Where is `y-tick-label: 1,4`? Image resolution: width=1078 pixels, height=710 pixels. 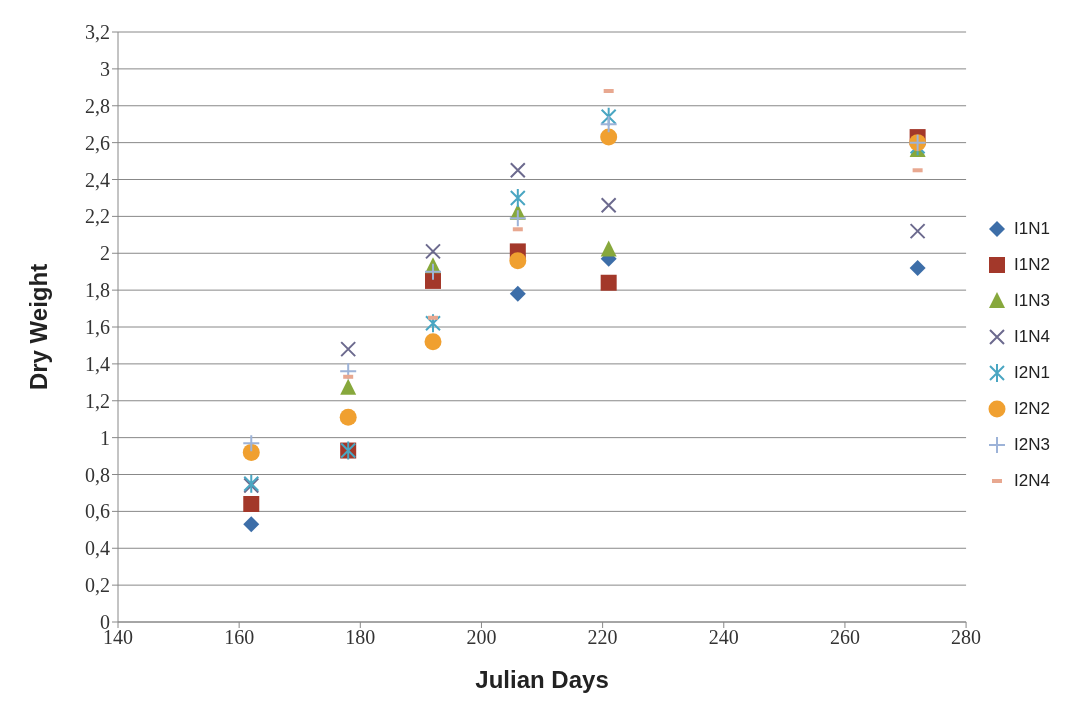
y-tick-label: 1,4 is located at coordinates (97, 363).